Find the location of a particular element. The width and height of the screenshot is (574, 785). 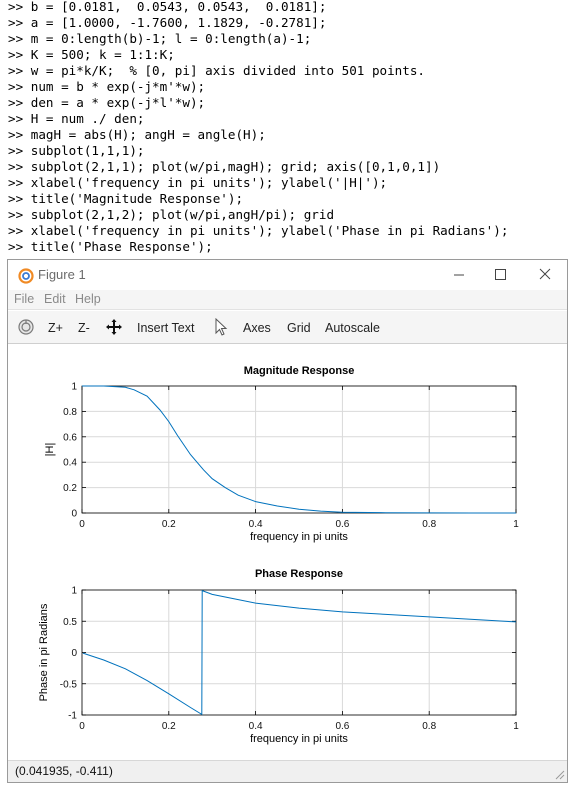

chart-title: Phase Response is located at coordinates (299, 574).